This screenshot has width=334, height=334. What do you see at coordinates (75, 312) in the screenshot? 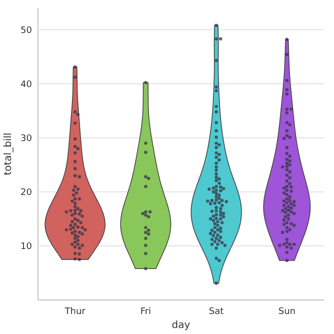
I see `x-tick-label: Thur` at bounding box center [75, 312].